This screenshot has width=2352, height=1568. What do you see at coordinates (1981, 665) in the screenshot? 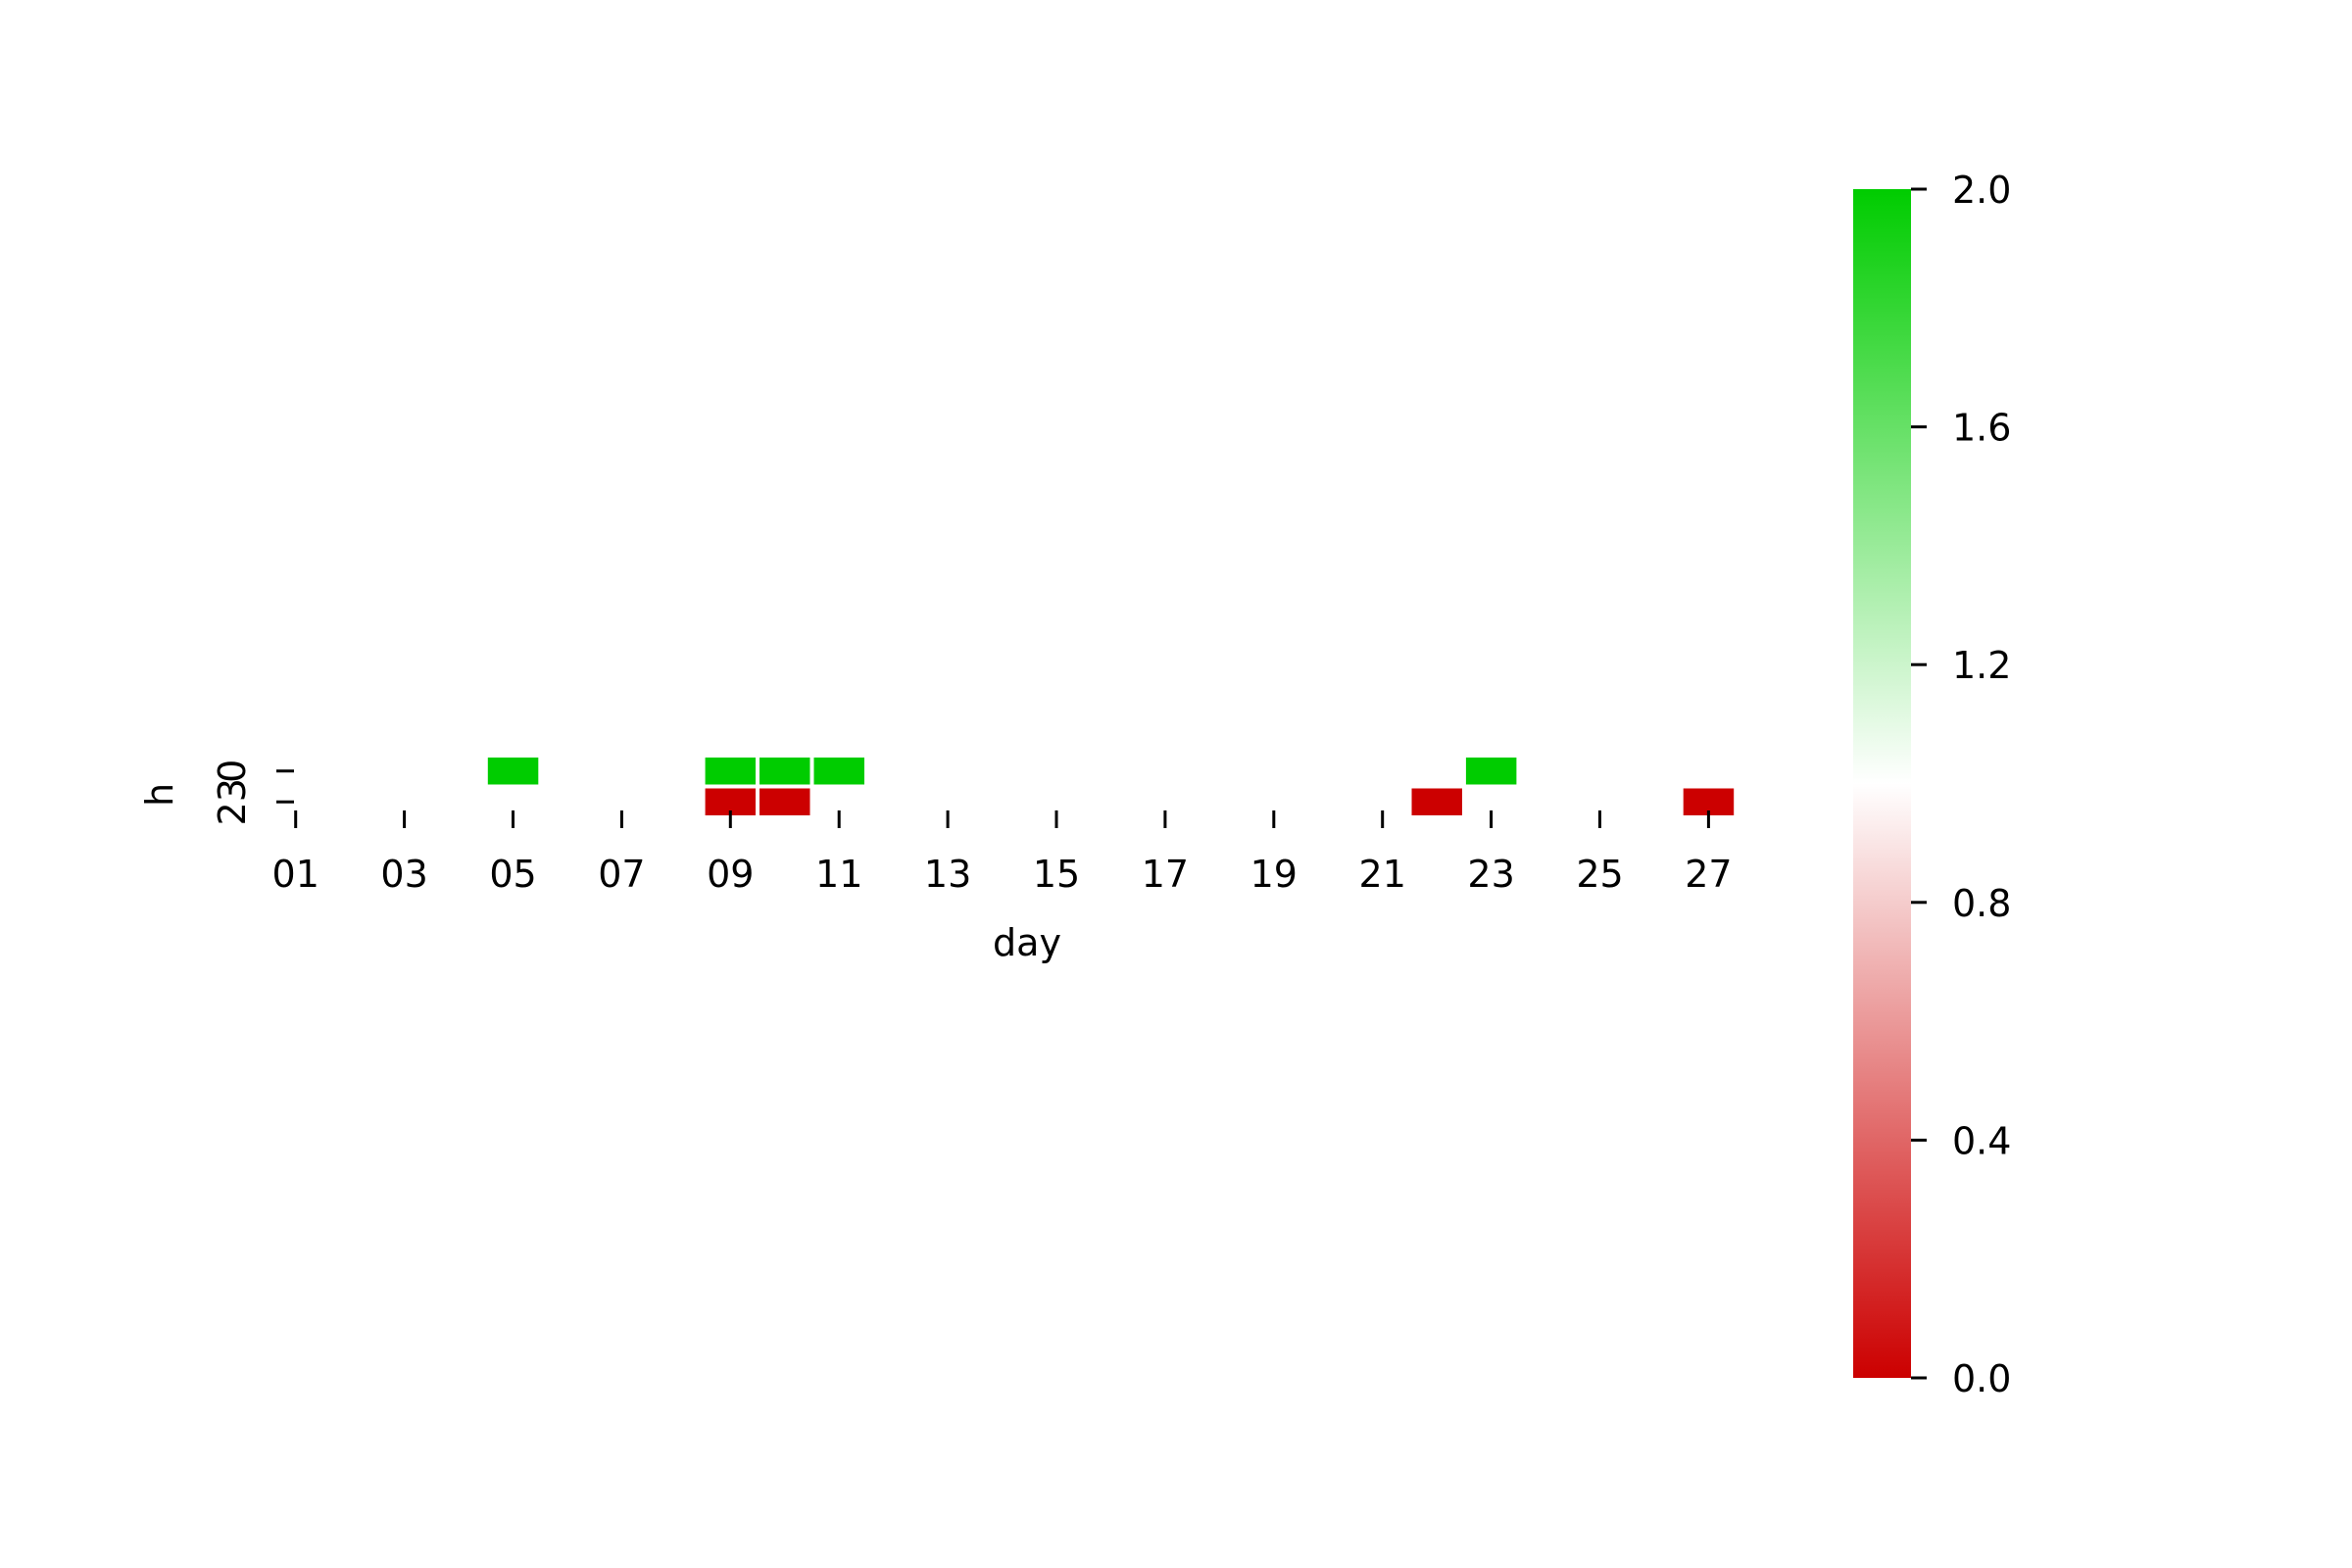
I see `colorbar-tick-label: 1.2` at bounding box center [1981, 665].